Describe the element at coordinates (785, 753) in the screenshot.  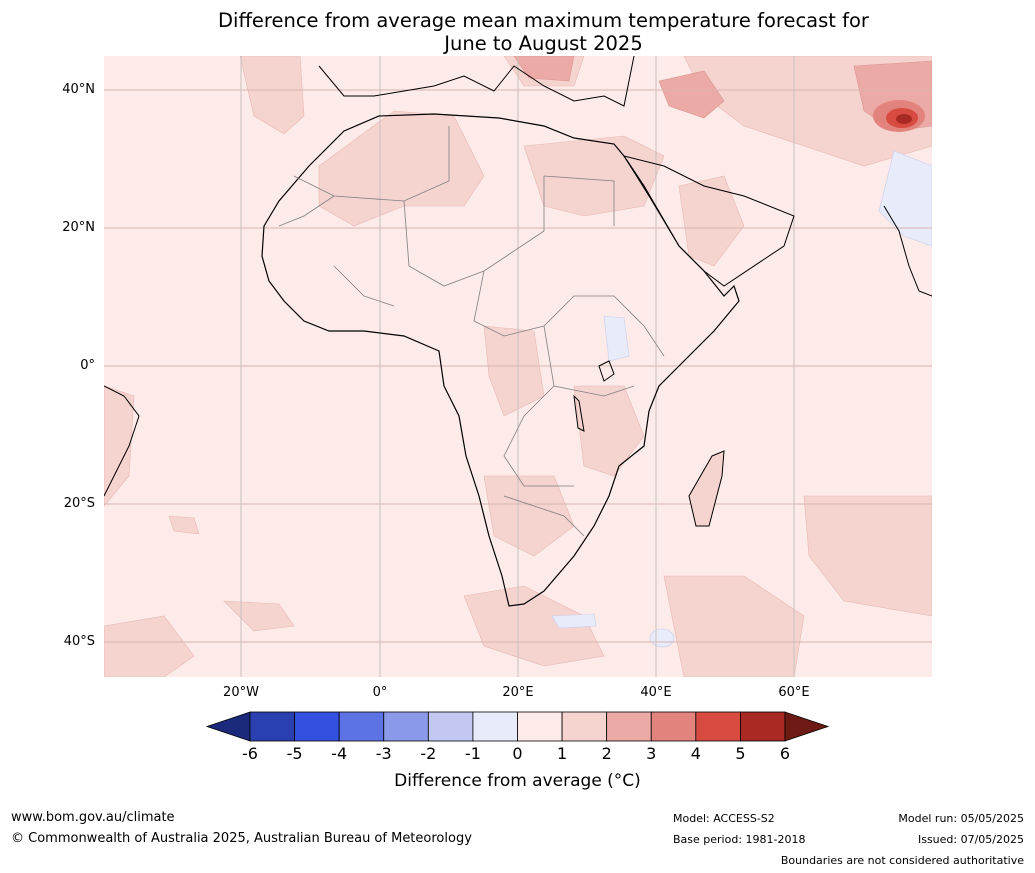
I see `colorbar-tick-label: 6` at that location.